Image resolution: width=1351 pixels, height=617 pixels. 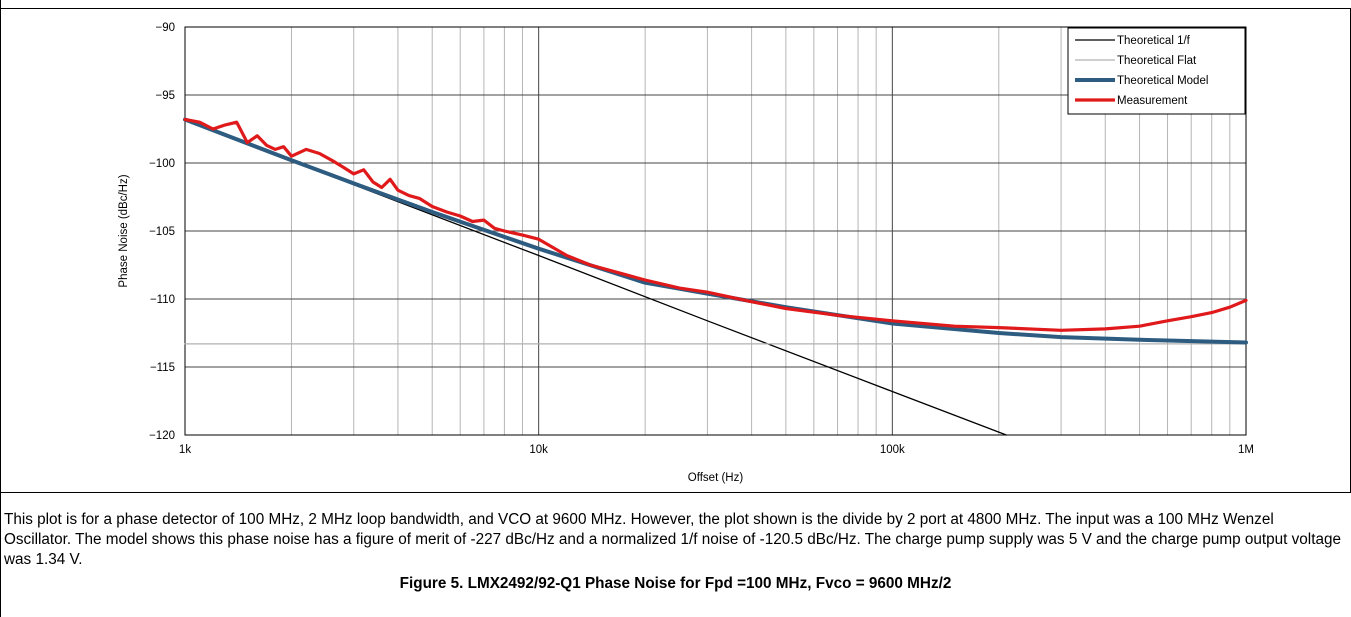 What do you see at coordinates (1156, 71) in the screenshot?
I see `legend-box` at bounding box center [1156, 71].